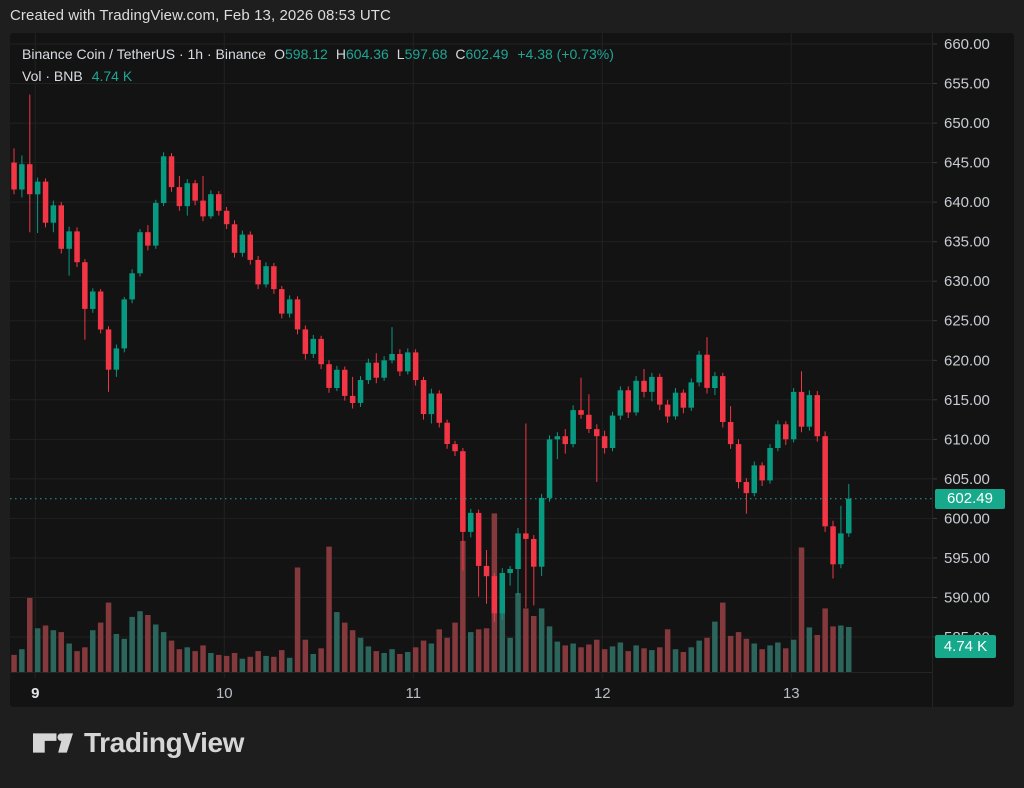  What do you see at coordinates (487, 54) in the screenshot?
I see `close-value: 602.49` at bounding box center [487, 54].